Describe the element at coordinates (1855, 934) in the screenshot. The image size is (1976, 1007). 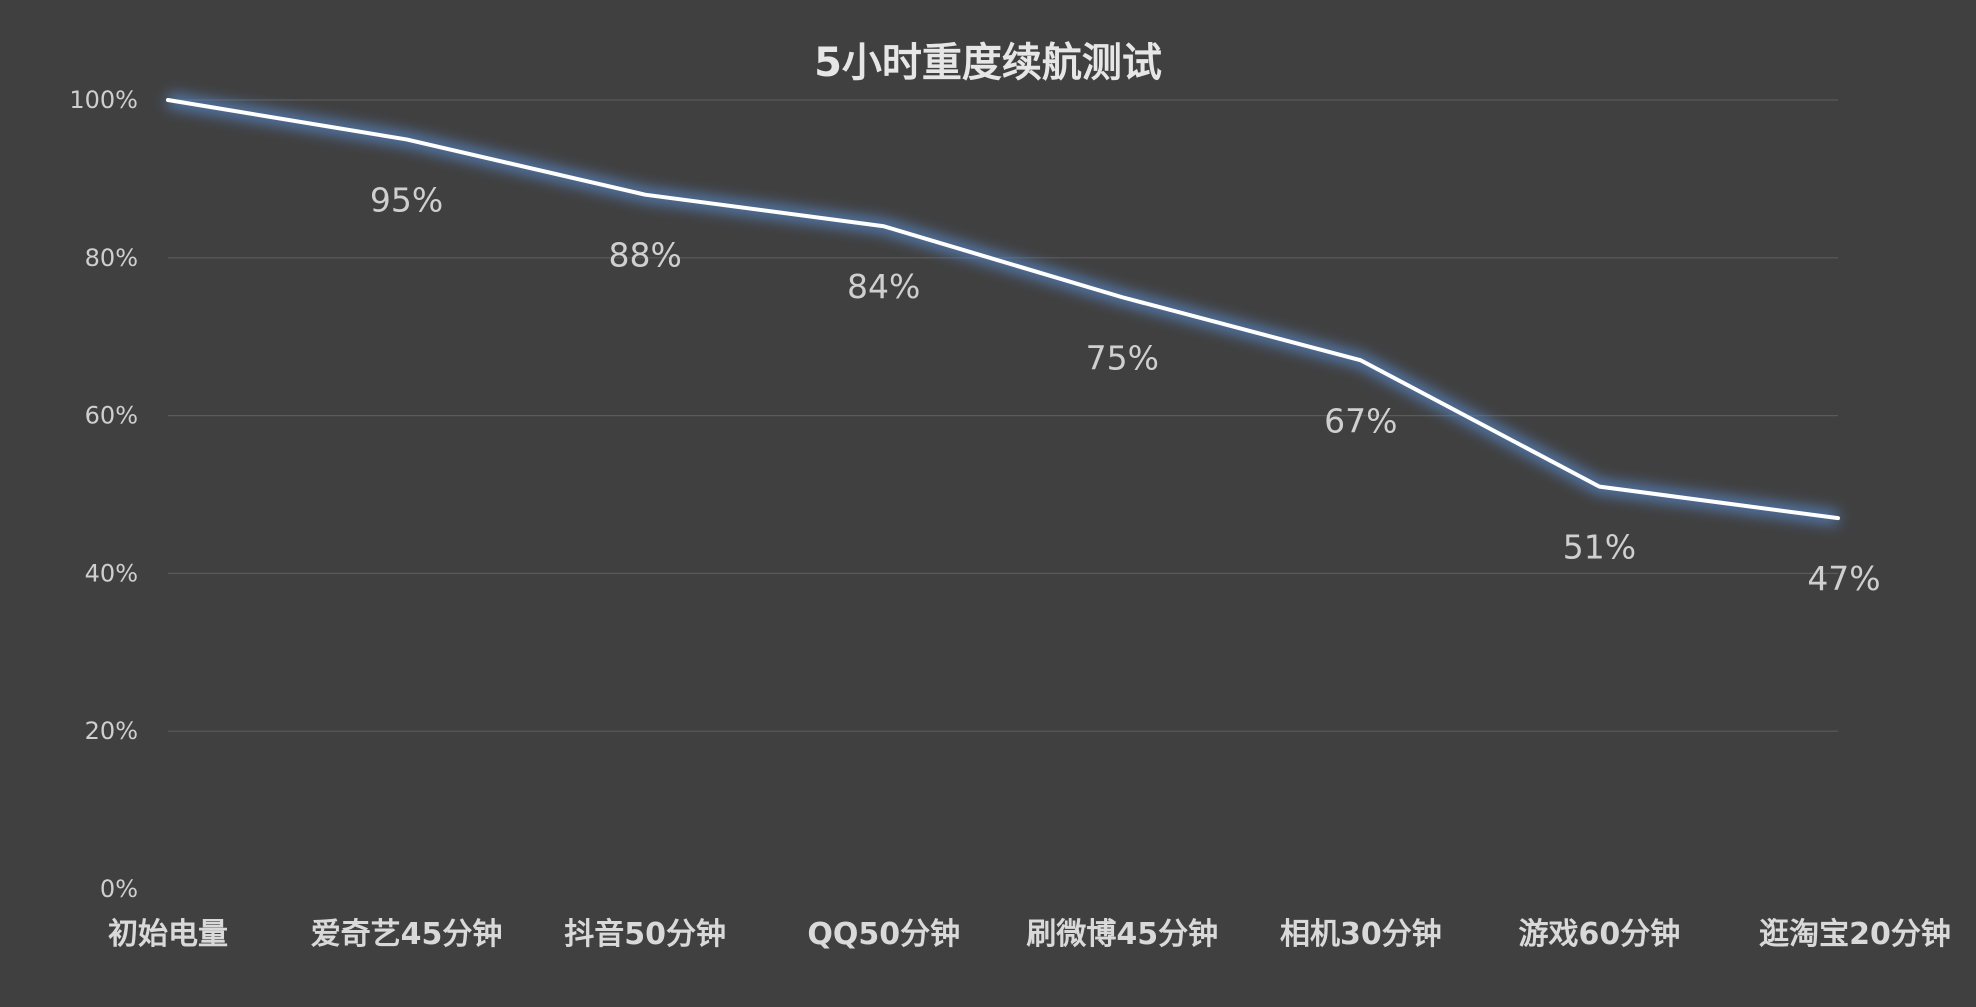
I see `x-tick-label: 逛淘宝20分钟` at that location.